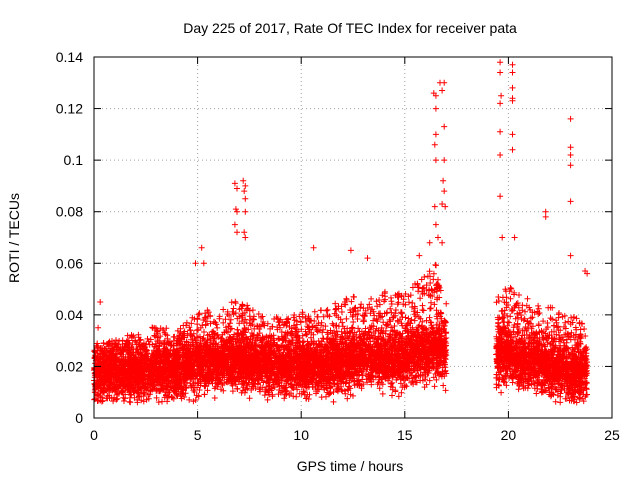  Describe the element at coordinates (69, 263) in the screenshot. I see `y-tick-label: 0.06` at that location.